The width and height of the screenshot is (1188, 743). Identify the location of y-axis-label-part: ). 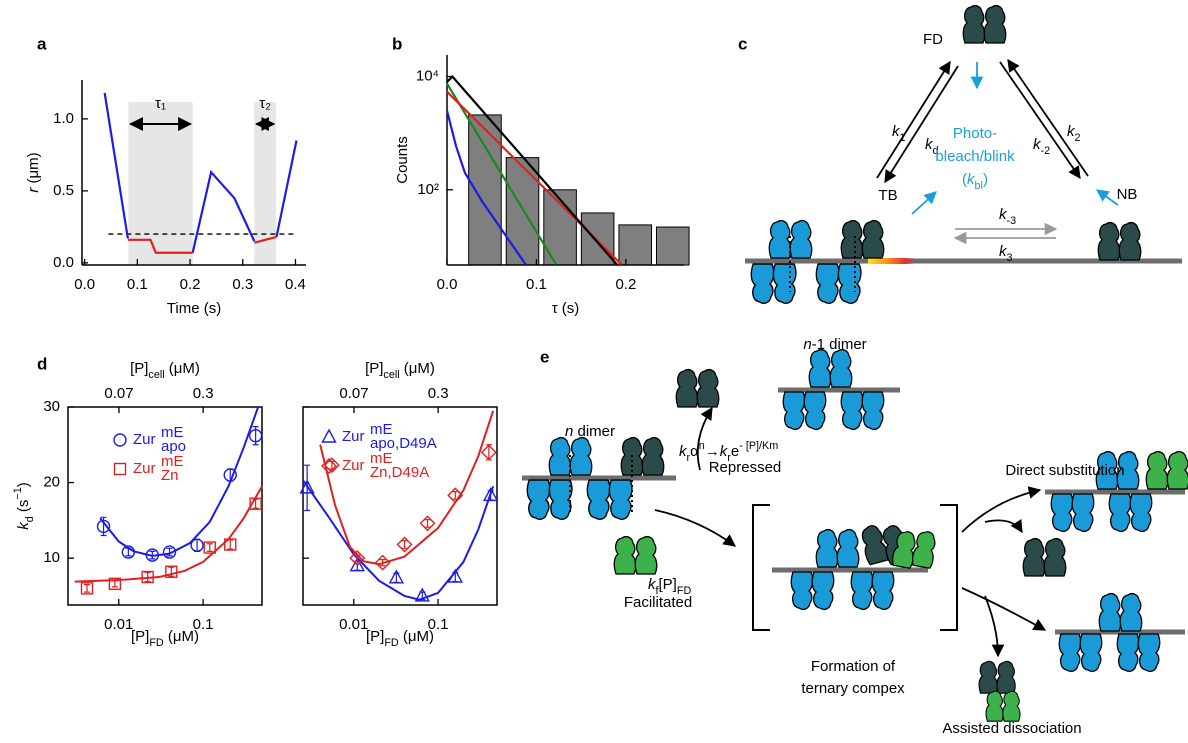
(23, 484).